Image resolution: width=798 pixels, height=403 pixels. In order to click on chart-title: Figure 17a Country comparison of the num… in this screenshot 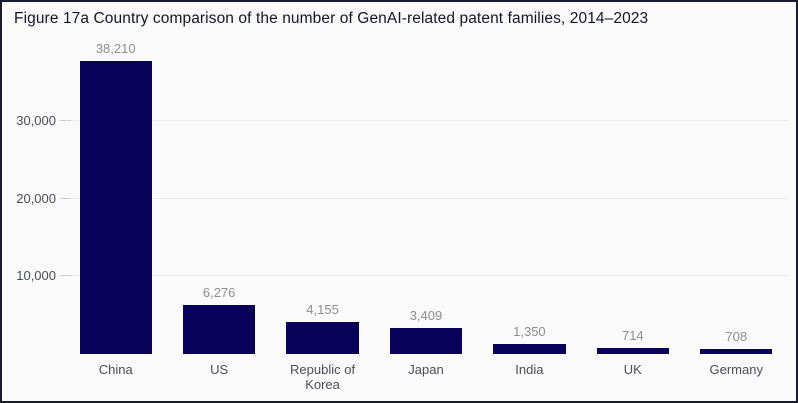, I will do `click(331, 18)`.